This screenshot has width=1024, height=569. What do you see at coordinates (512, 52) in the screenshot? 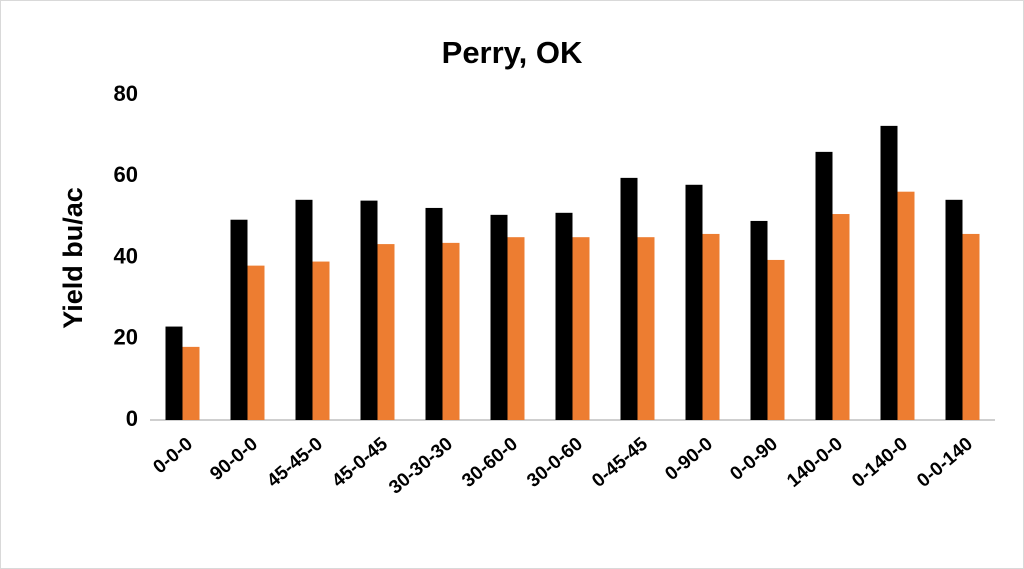
I see `chart-title: Perry, OK` at bounding box center [512, 52].